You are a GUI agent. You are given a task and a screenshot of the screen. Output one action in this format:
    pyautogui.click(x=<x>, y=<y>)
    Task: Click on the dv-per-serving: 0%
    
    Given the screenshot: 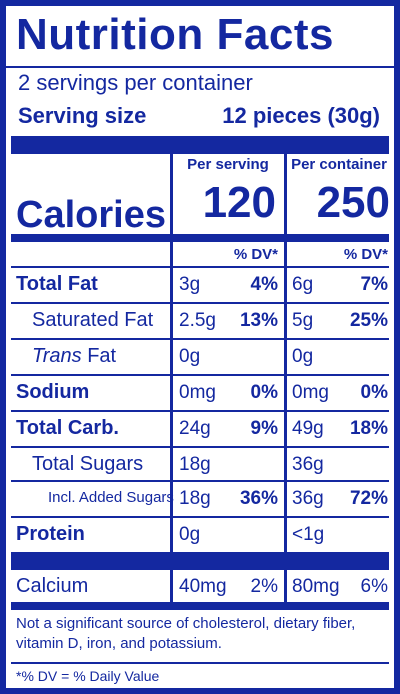 What is the action you would take?
    pyautogui.click(x=264, y=392)
    